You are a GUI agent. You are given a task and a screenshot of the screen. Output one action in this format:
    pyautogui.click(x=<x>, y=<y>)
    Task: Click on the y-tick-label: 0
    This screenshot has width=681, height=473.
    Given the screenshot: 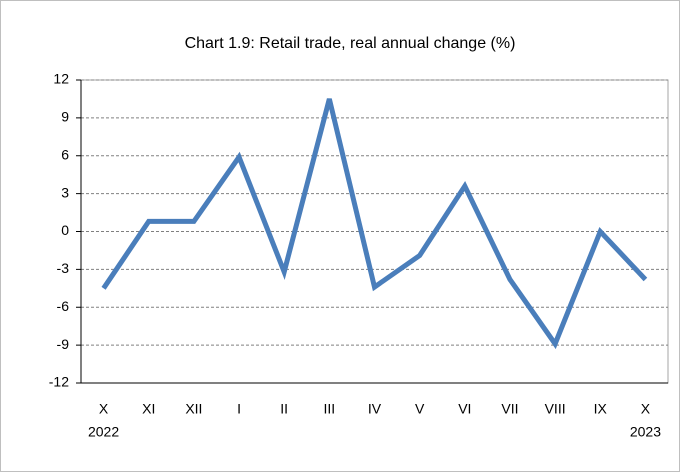 What is the action you would take?
    pyautogui.click(x=65, y=230)
    